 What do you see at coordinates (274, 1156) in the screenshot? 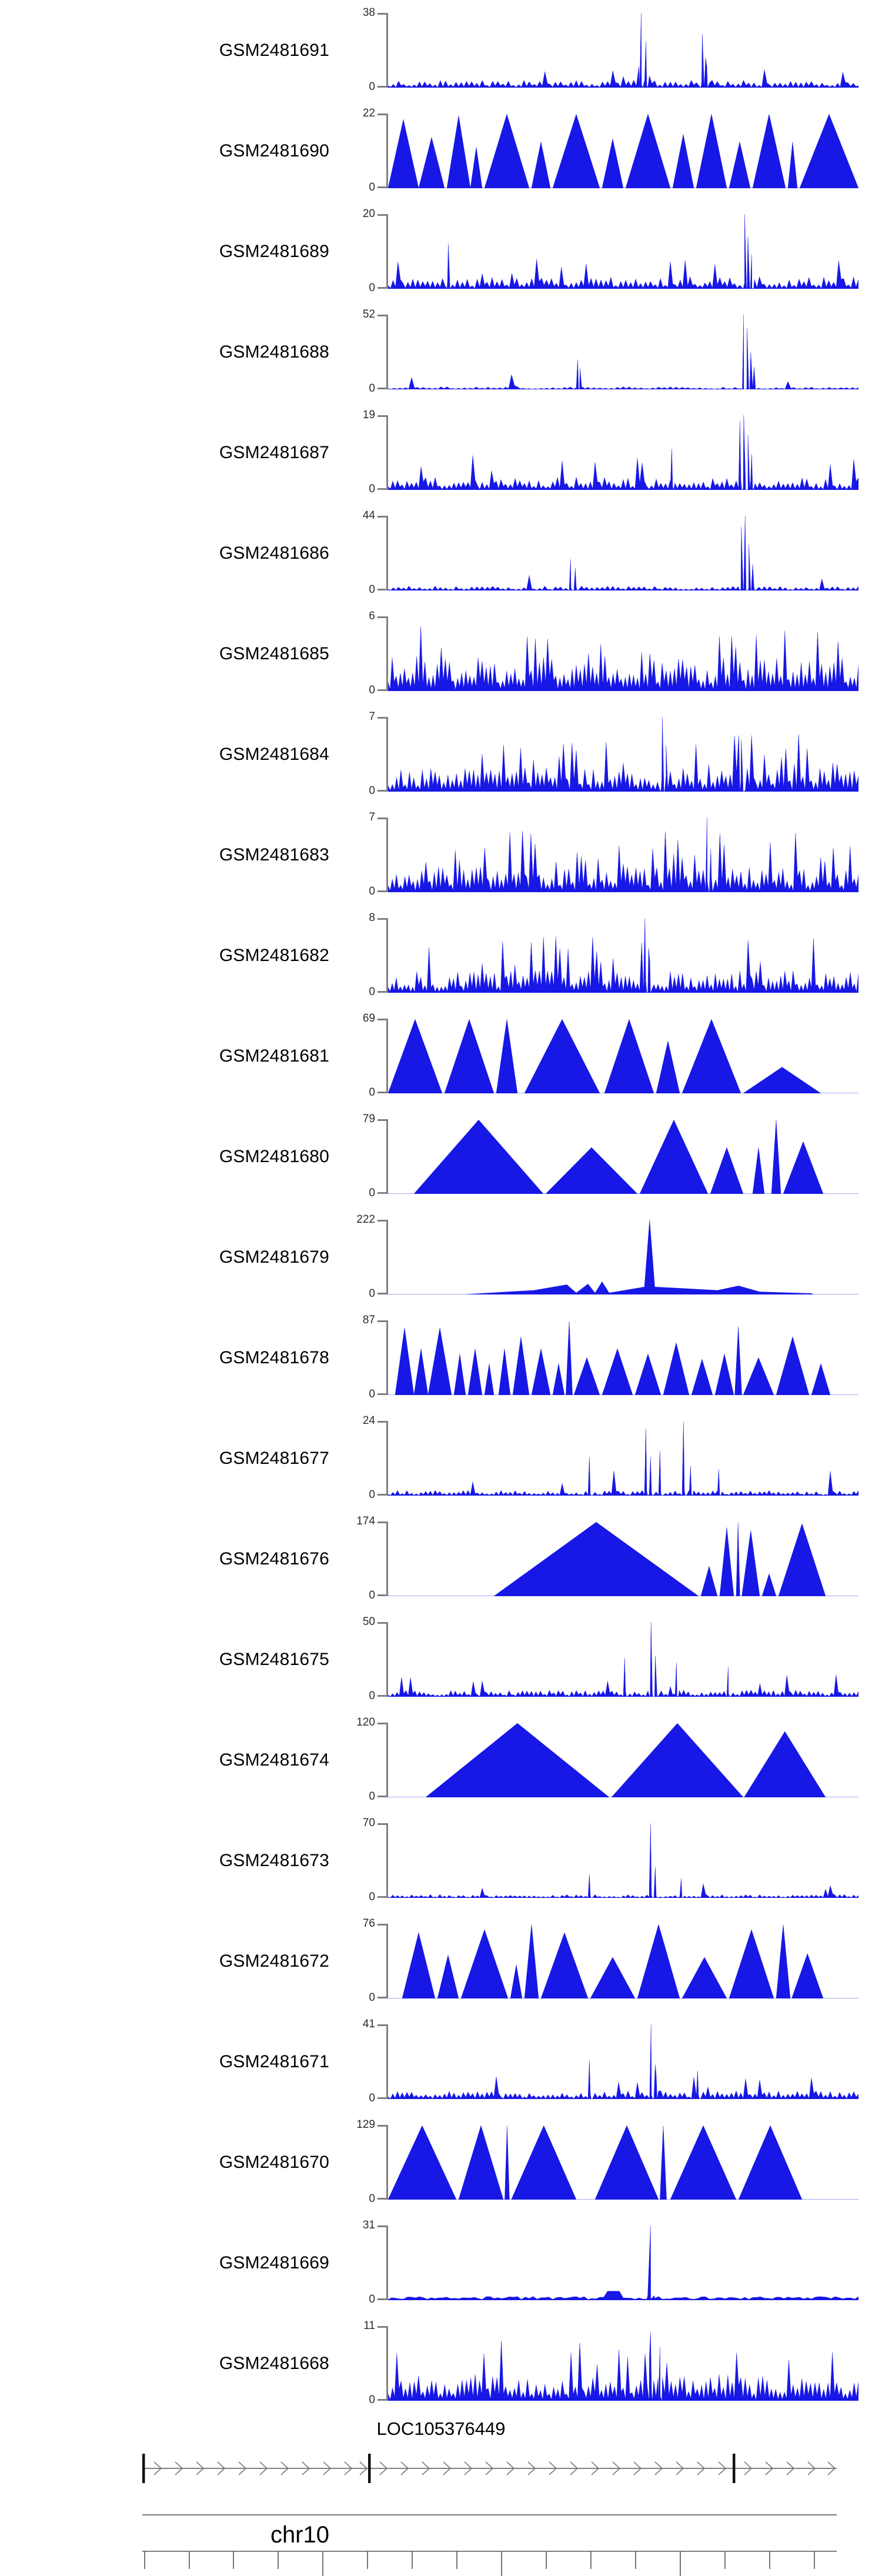
I see `track-label: GSM2481680` at bounding box center [274, 1156].